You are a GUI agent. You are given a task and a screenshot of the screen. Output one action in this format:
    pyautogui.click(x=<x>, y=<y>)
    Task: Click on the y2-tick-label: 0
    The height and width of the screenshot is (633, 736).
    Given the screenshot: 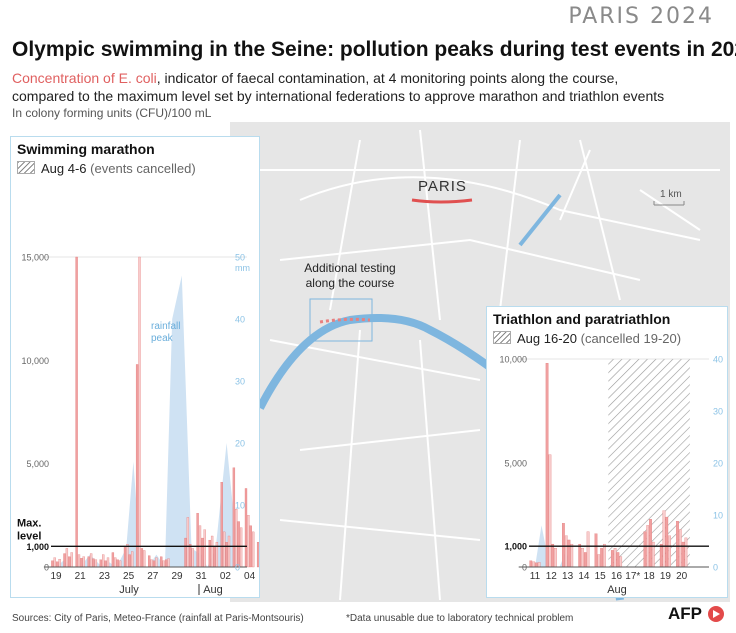 What is the action you would take?
    pyautogui.click(x=237, y=568)
    